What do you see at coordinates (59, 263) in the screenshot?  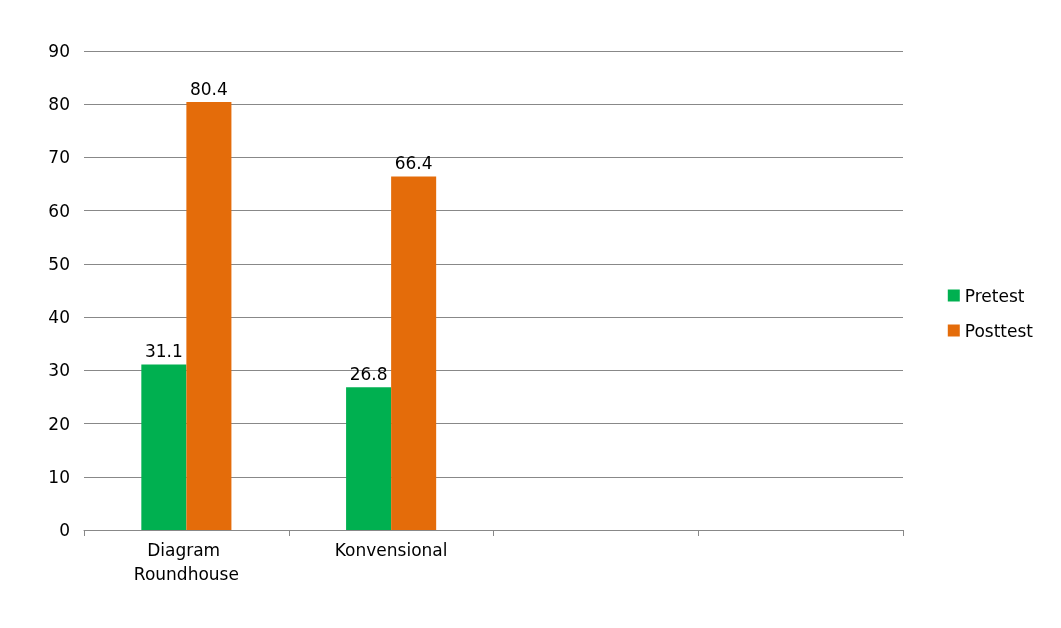 I see `y-tick-label: 50` at bounding box center [59, 263].